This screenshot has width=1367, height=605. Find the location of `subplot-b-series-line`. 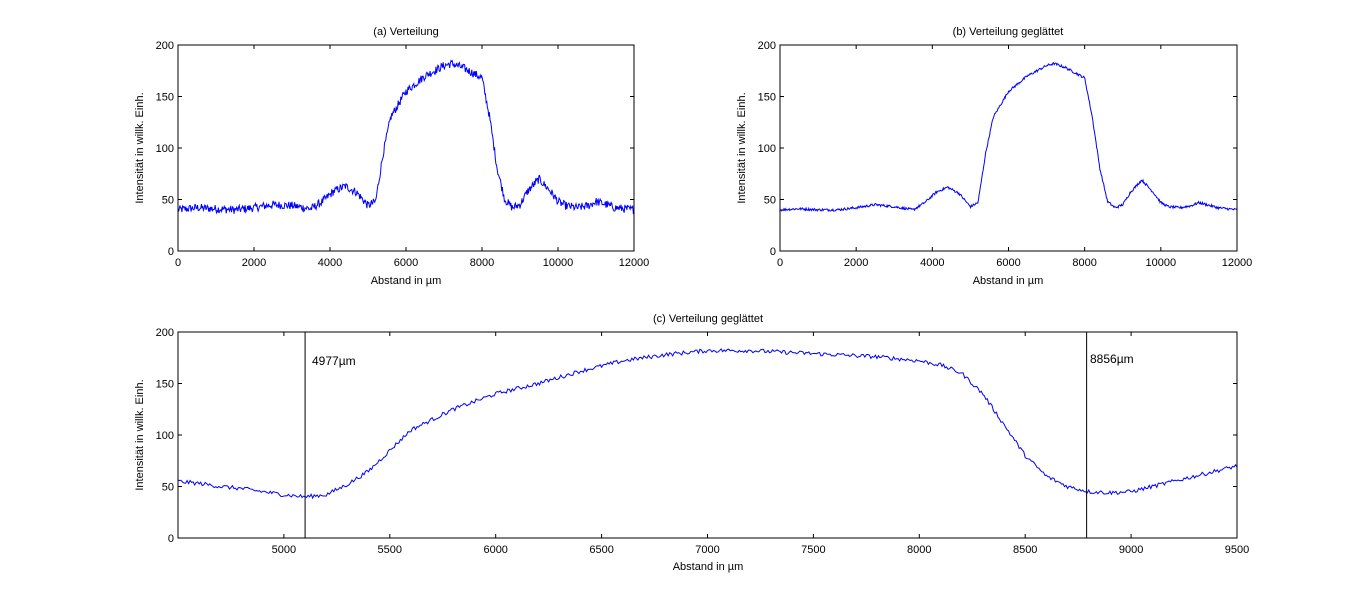

subplot-b-series-line is located at coordinates (1008, 137).